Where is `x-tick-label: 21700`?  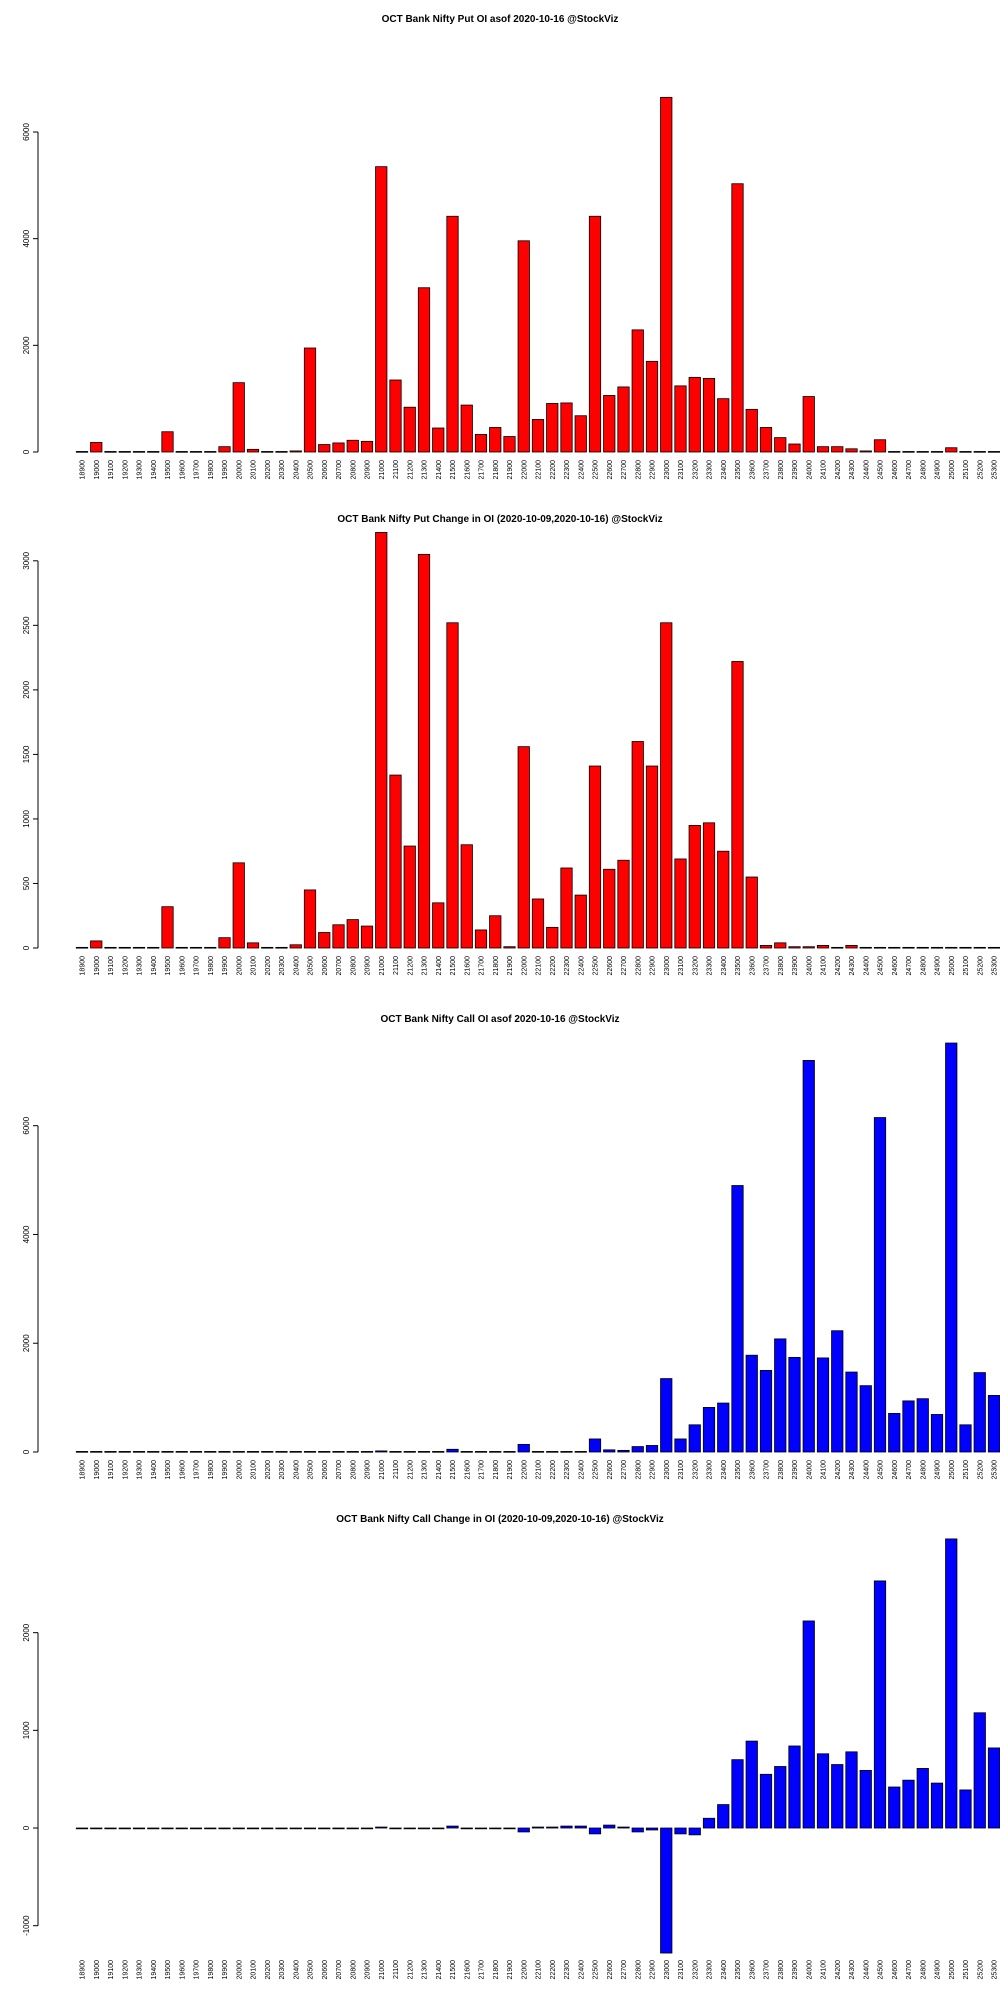
x-tick-label: 21700 is located at coordinates (482, 966).